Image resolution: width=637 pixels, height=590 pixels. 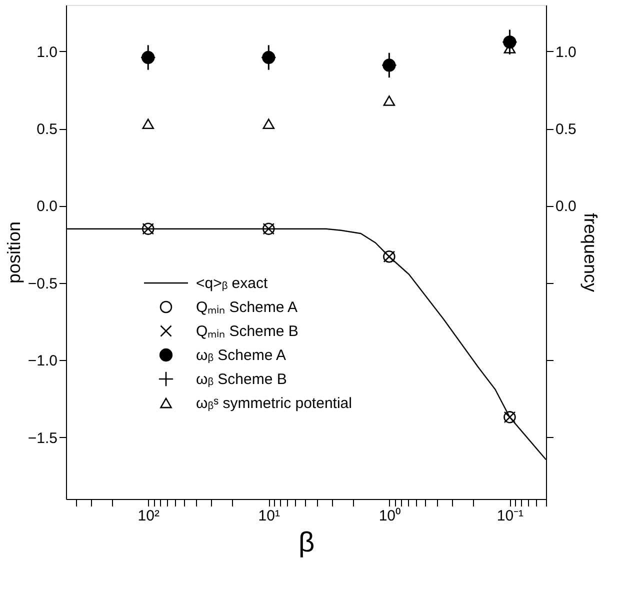 What do you see at coordinates (43, 283) in the screenshot?
I see `y-tick-label: −0.5` at bounding box center [43, 283].